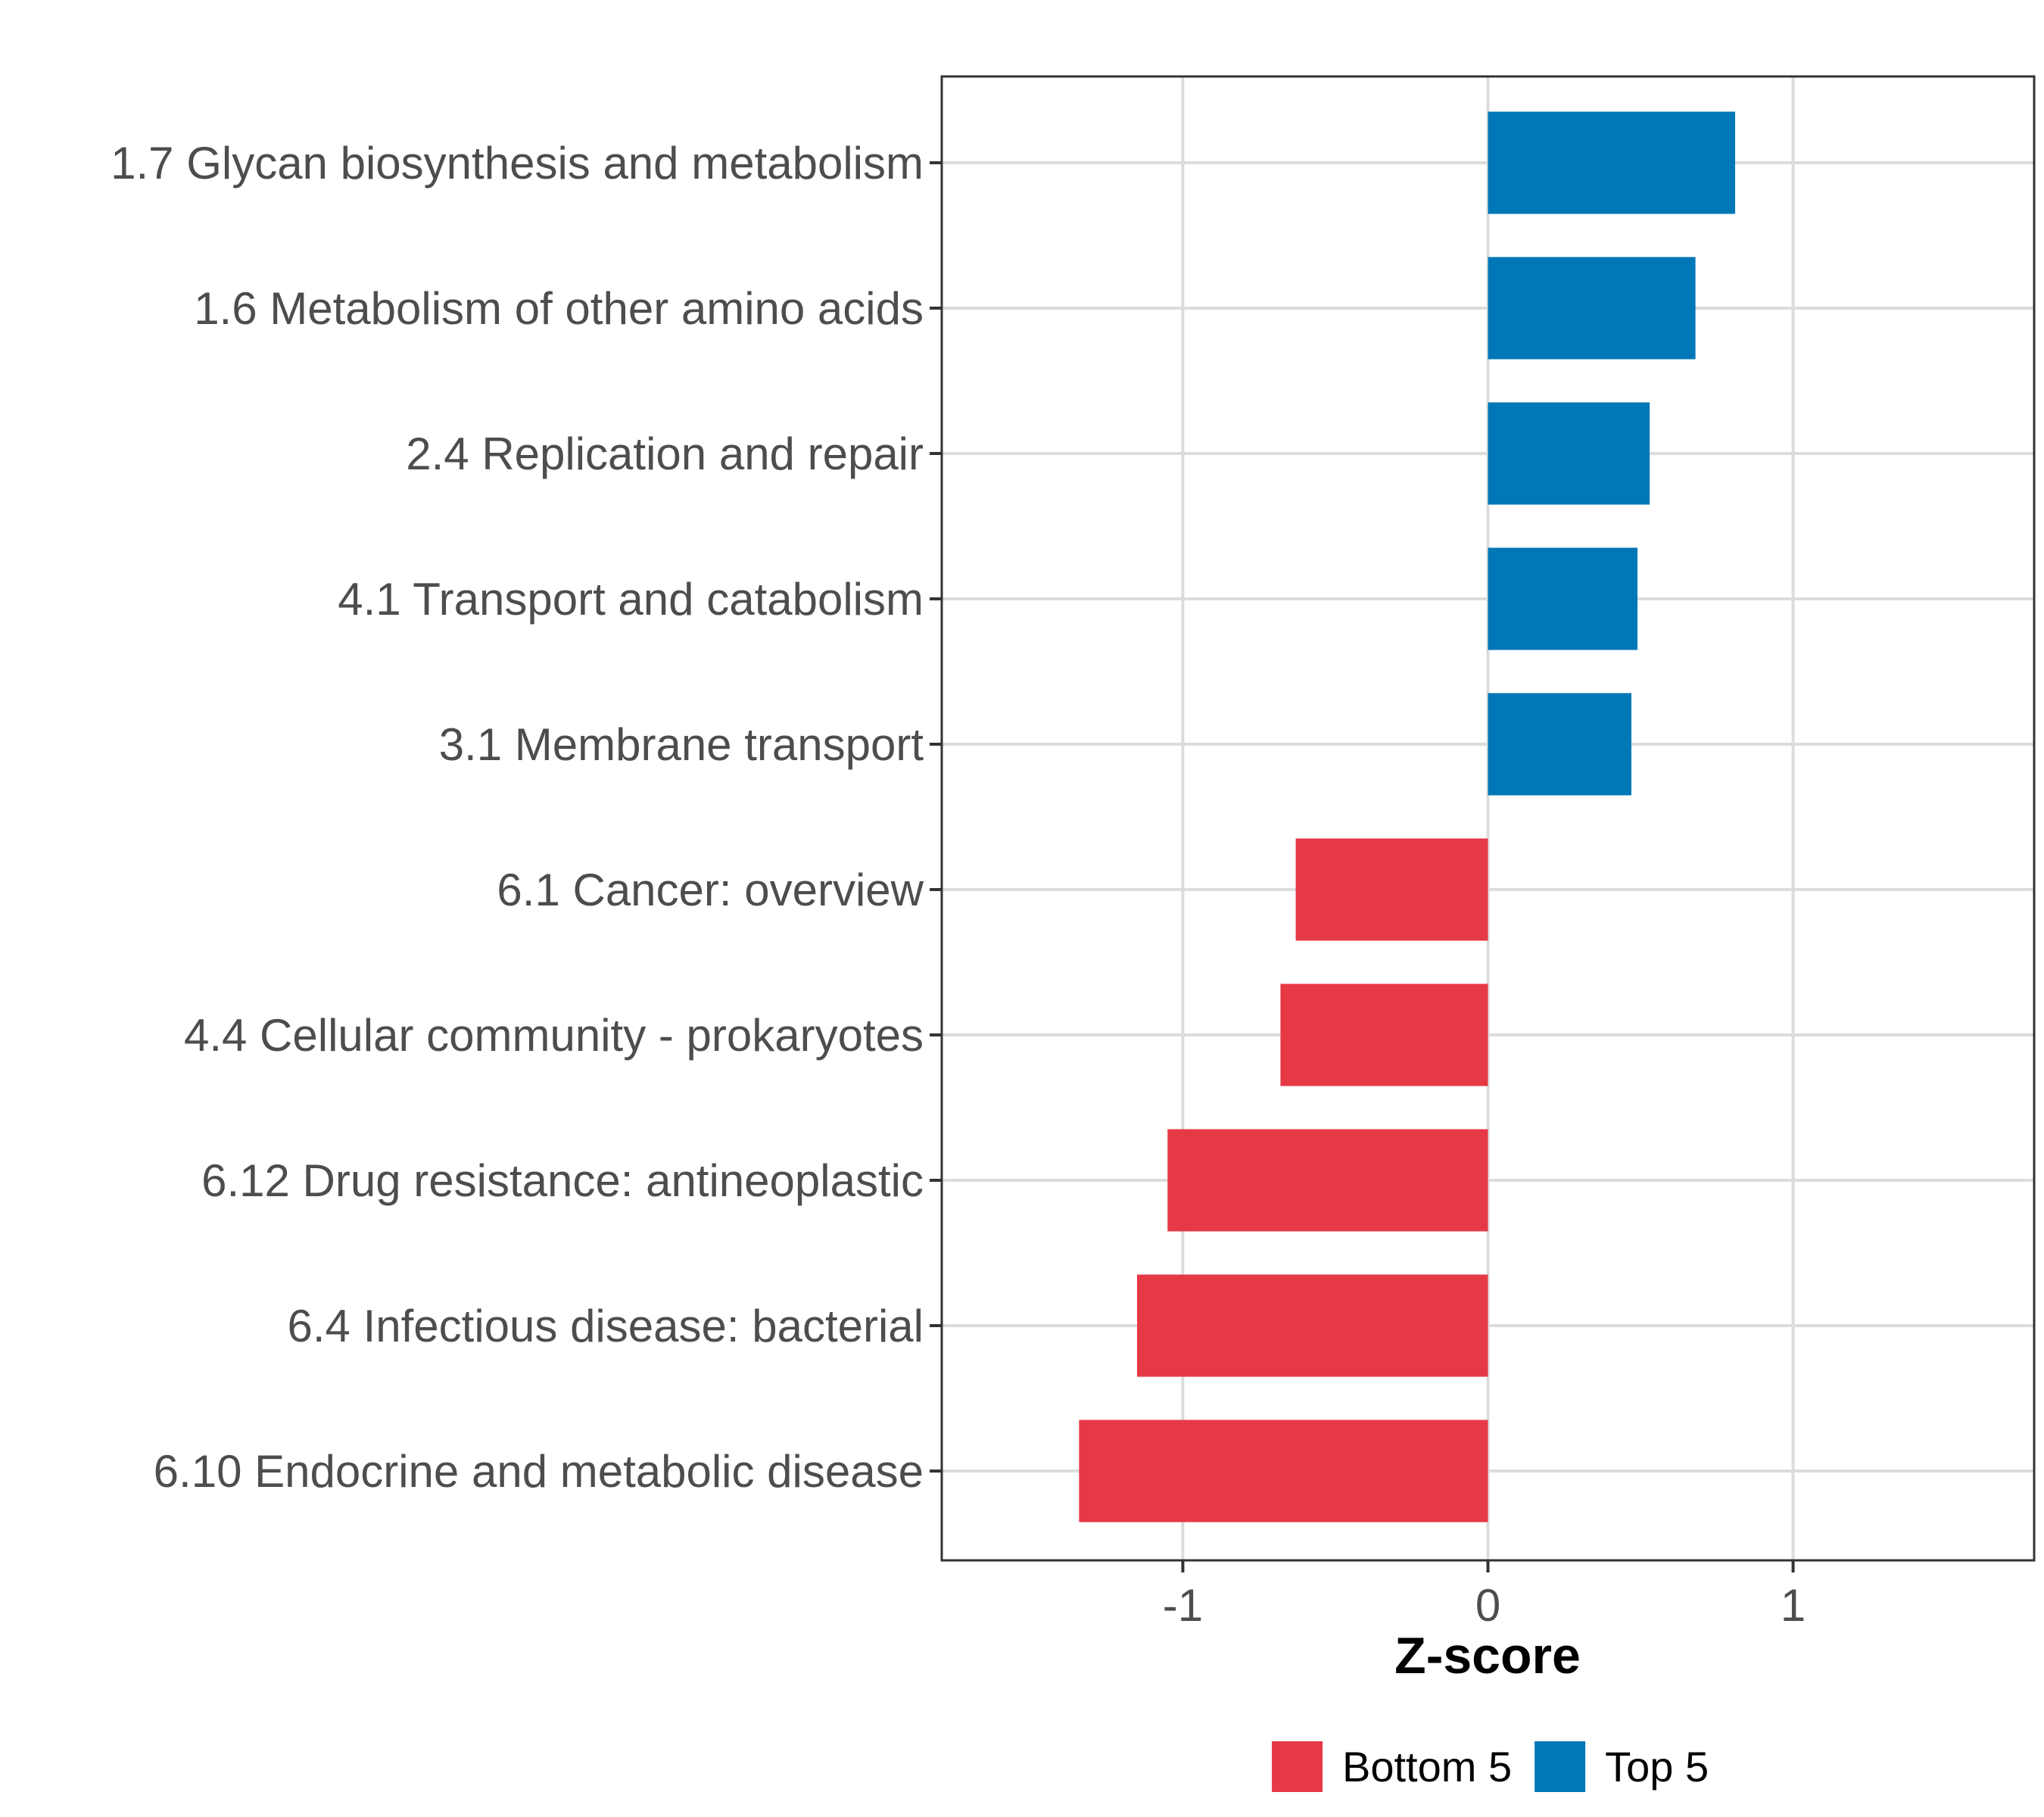 The image size is (2044, 1817). What do you see at coordinates (1487, 1656) in the screenshot?
I see `x-axis-title: Z-score` at bounding box center [1487, 1656].